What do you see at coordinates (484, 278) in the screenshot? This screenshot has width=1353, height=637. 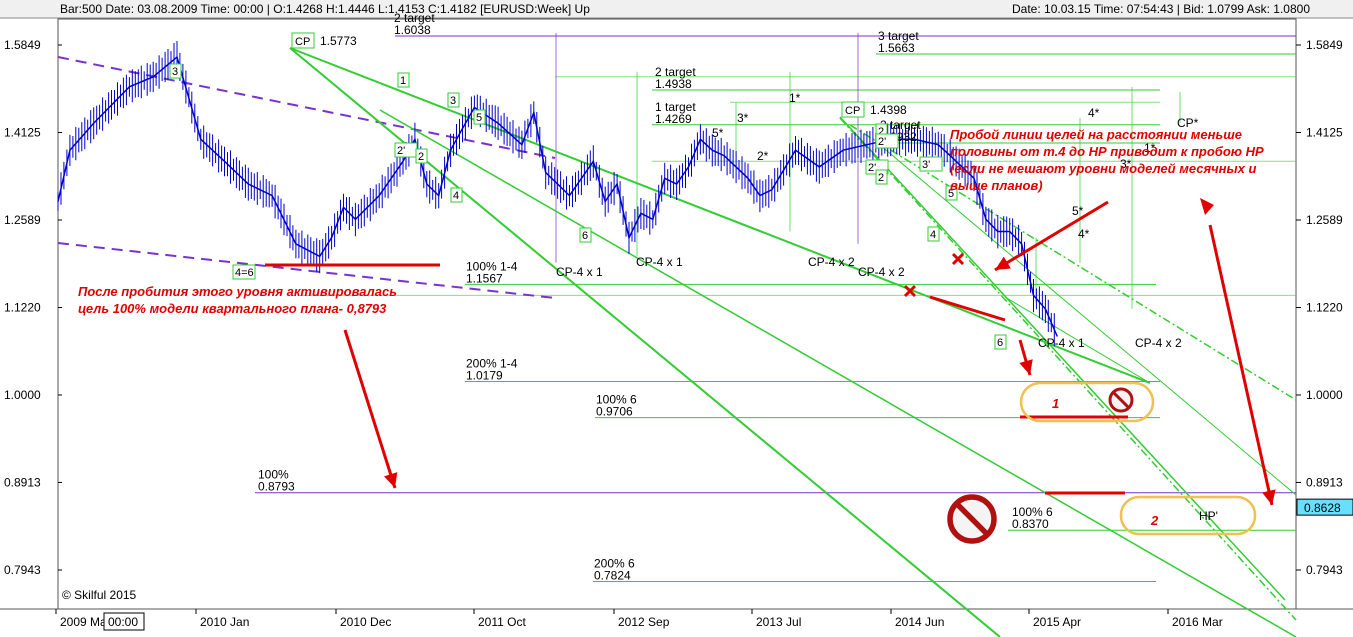 I see `level-value-label: 1.1567` at bounding box center [484, 278].